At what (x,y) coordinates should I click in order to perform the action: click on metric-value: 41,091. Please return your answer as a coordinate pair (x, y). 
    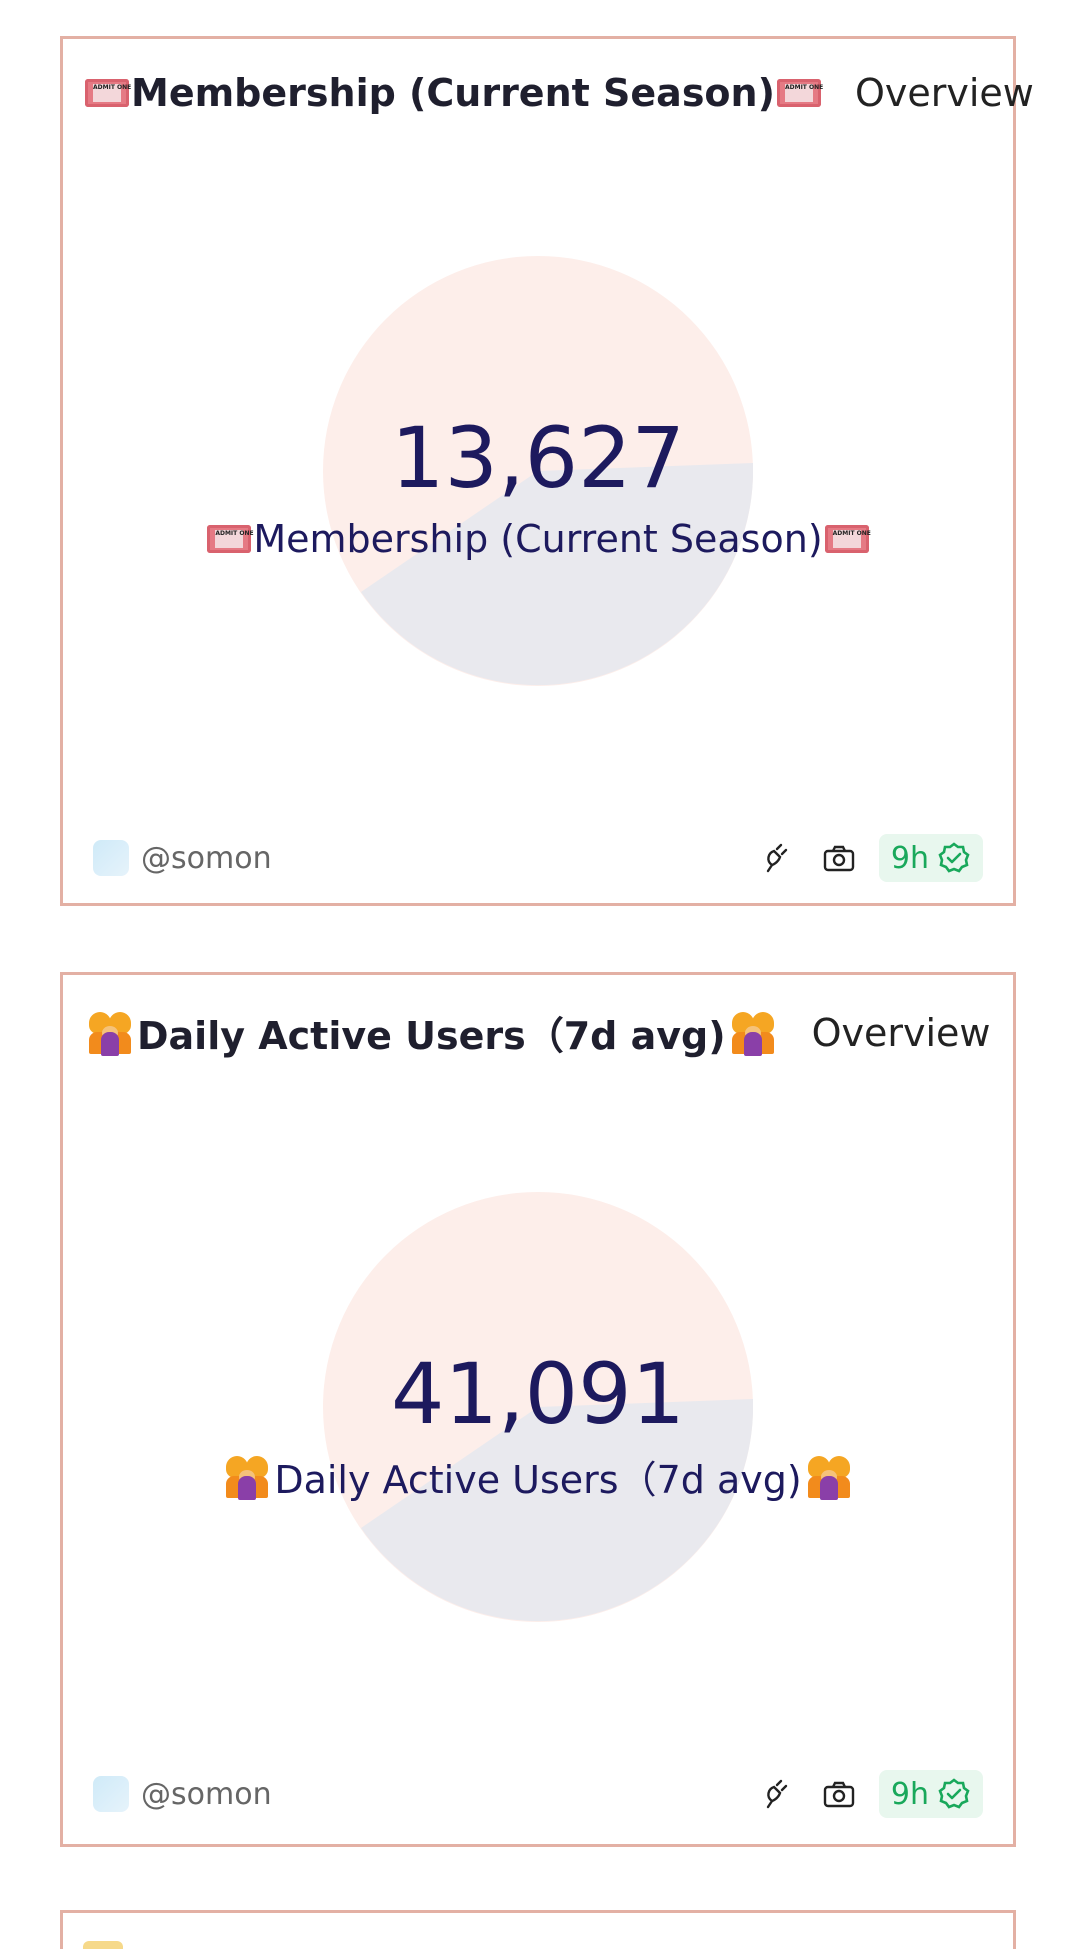
    Looking at the image, I should click on (538, 1394).